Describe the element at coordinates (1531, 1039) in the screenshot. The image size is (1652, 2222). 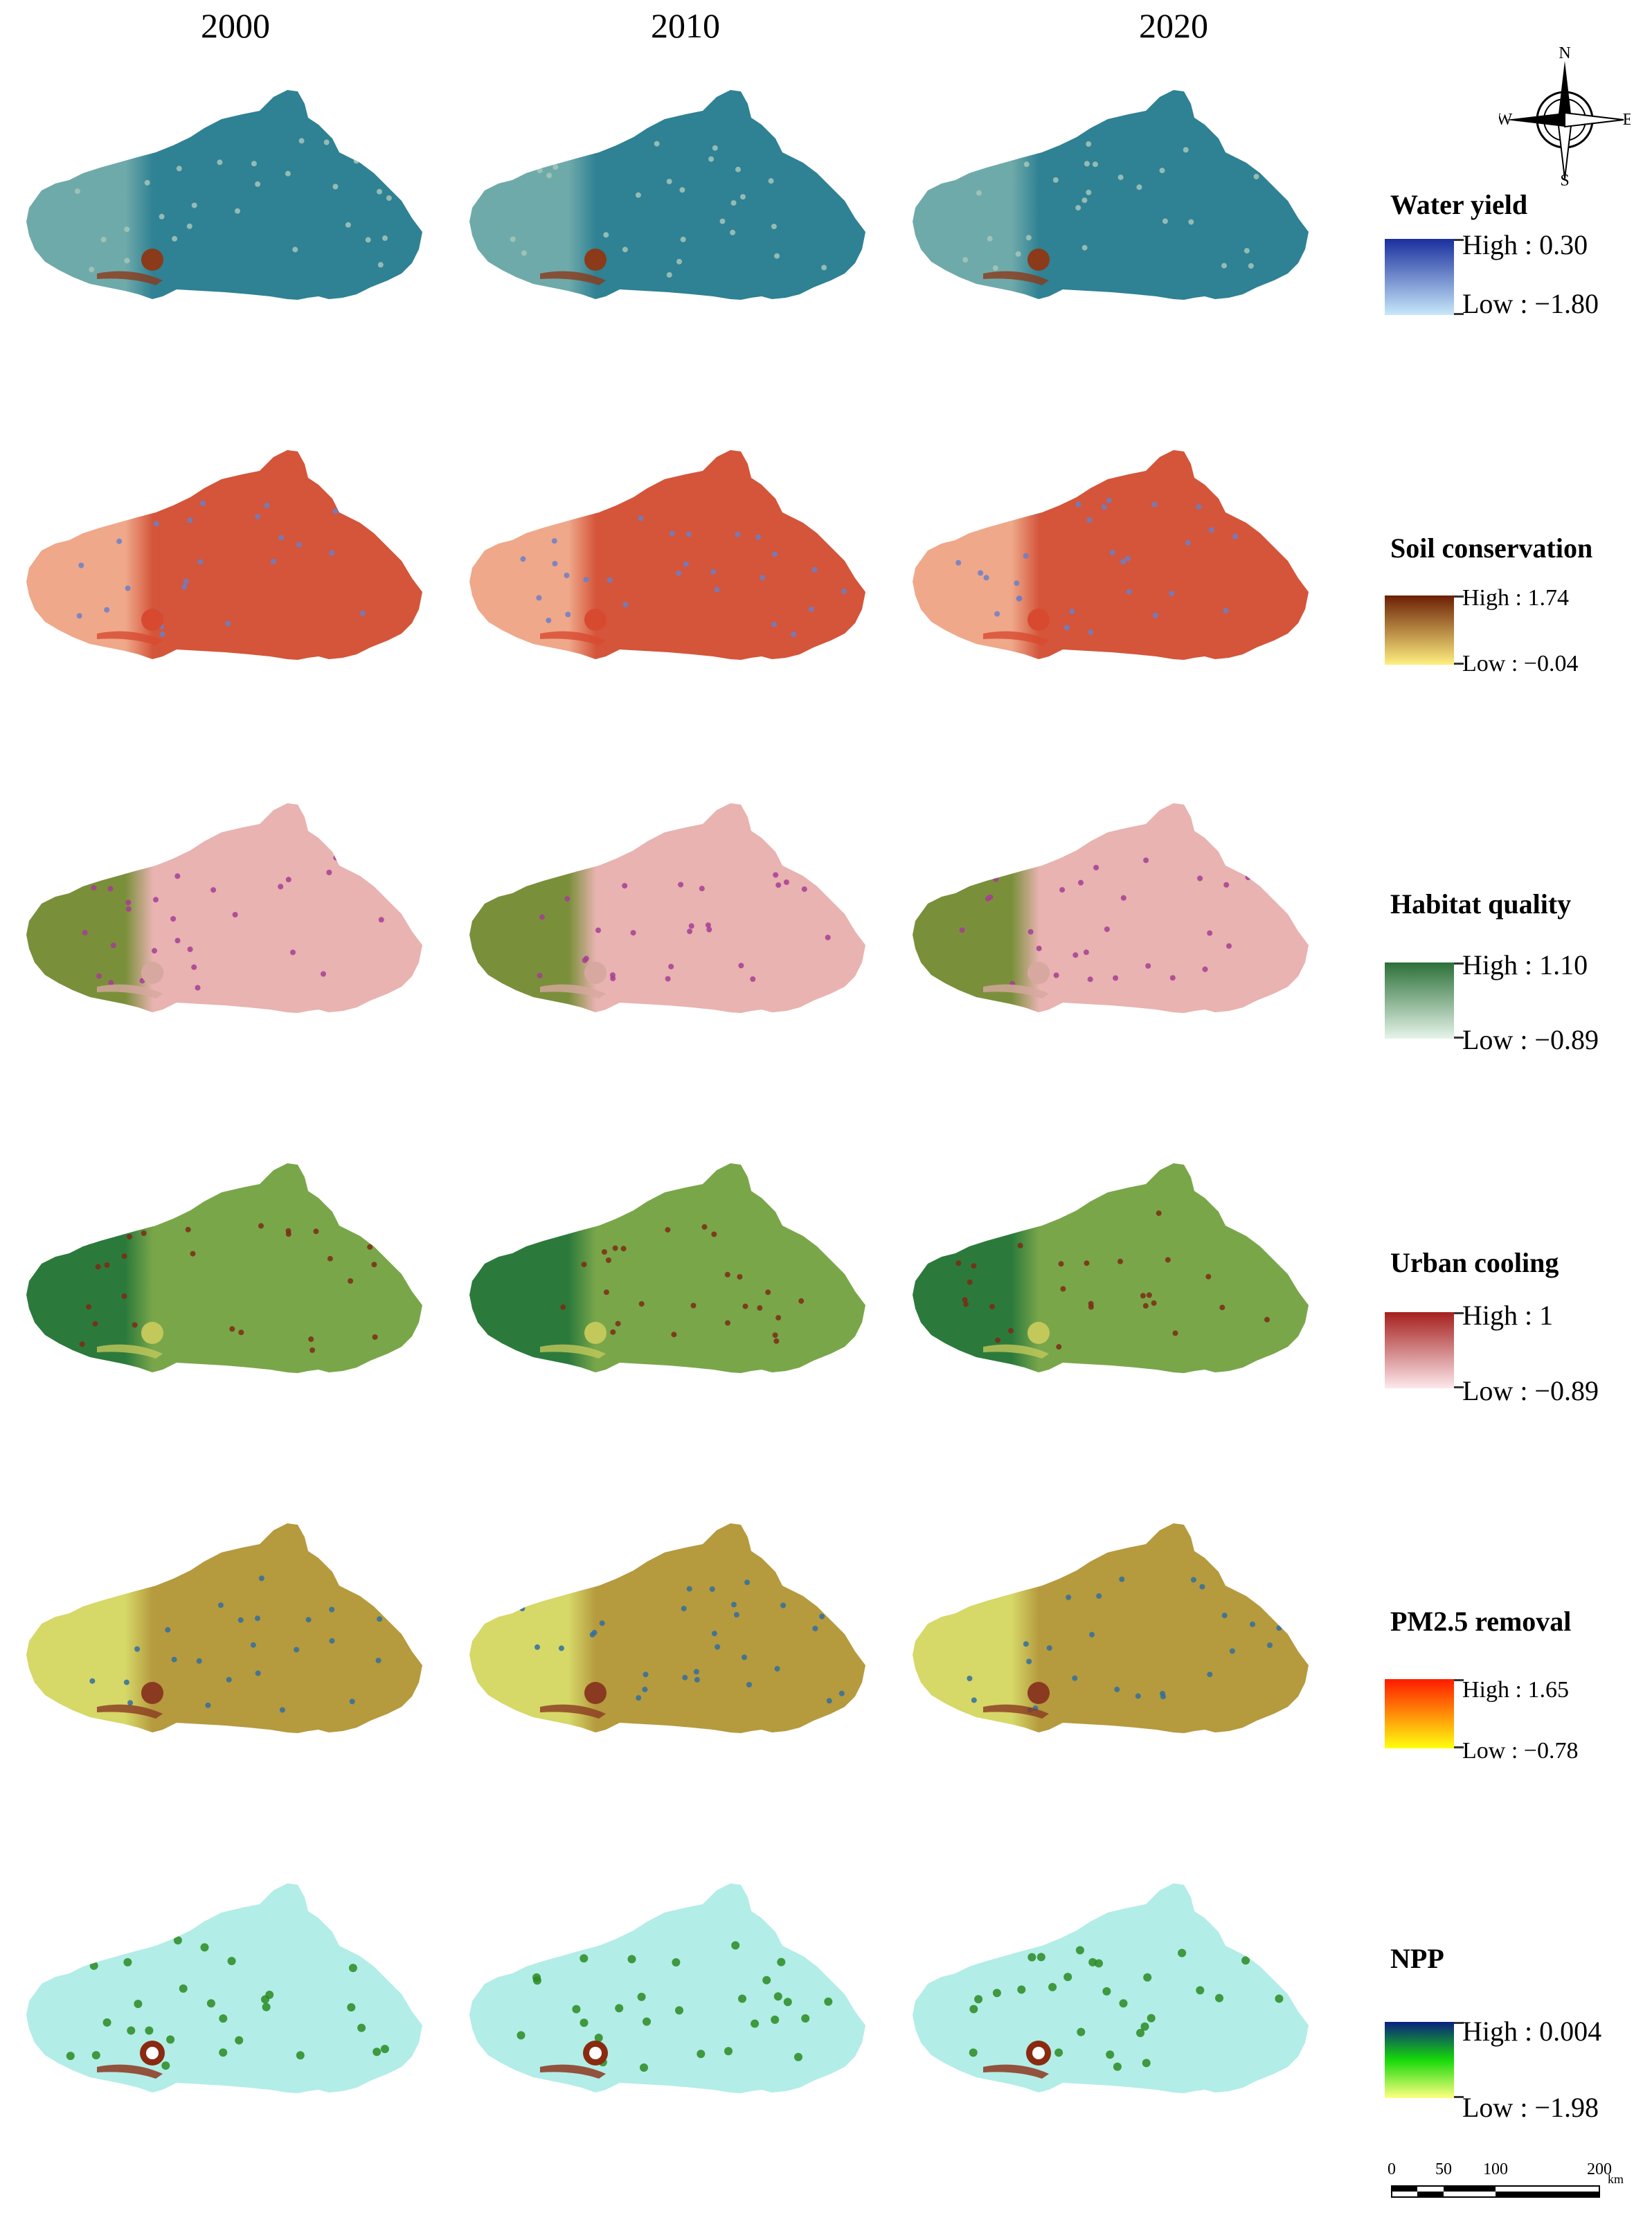
I see `legend-low-habitat-quality: Low : −0.89` at that location.